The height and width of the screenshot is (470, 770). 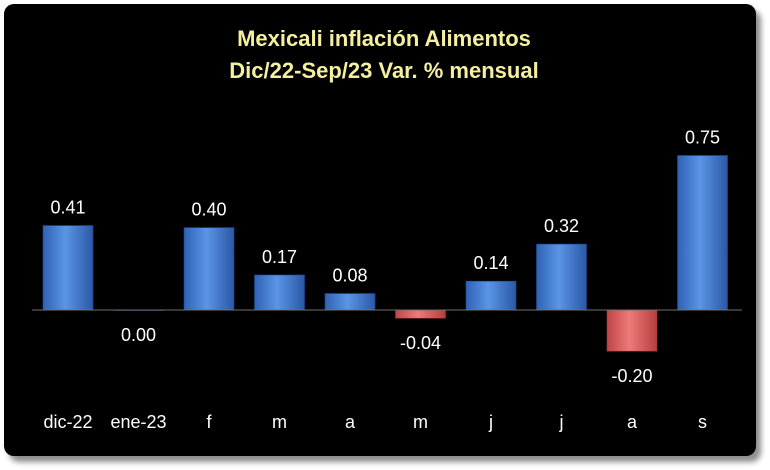 What do you see at coordinates (631, 376) in the screenshot?
I see `value-label: -0.20` at bounding box center [631, 376].